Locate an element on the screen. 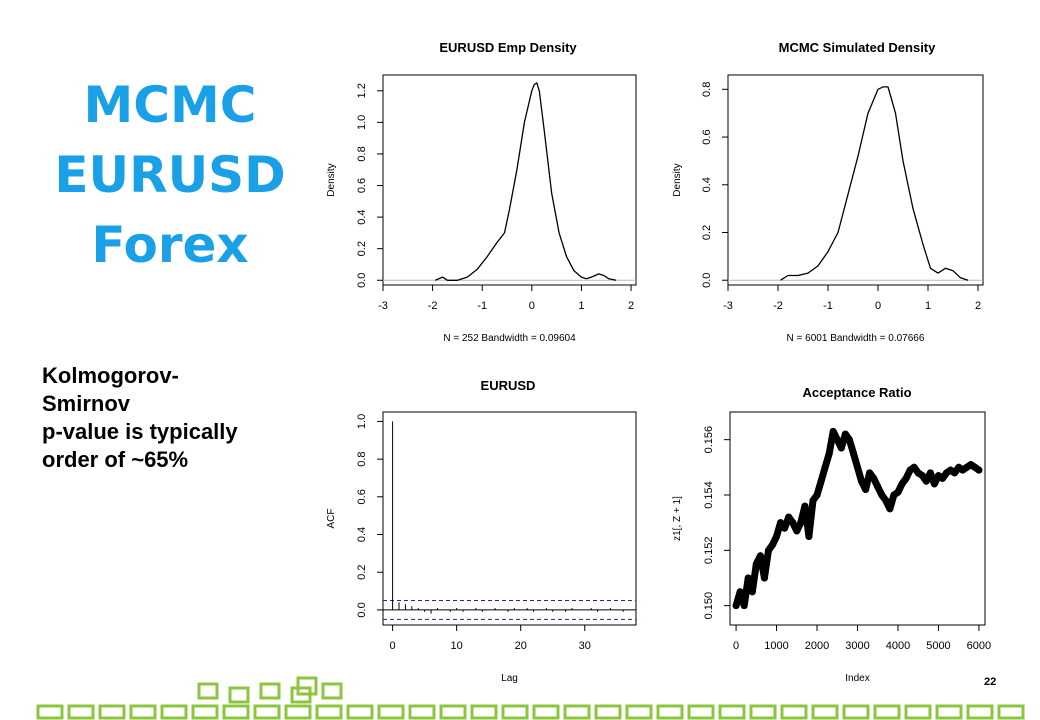 This screenshot has width=1040, height=720. ks-note-line-3: p-value is typically is located at coordinates (140, 431).